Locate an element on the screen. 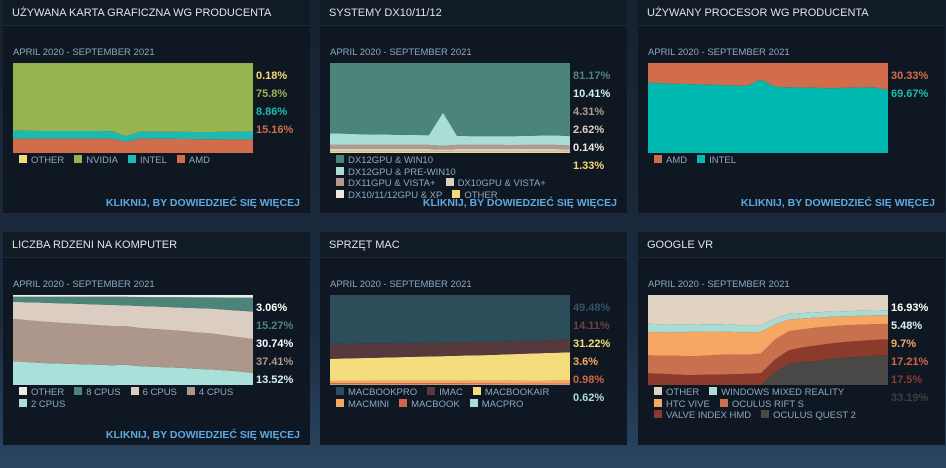 The image size is (946, 468). value-label-dx10gpu-vista: 2.62% is located at coordinates (589, 130).